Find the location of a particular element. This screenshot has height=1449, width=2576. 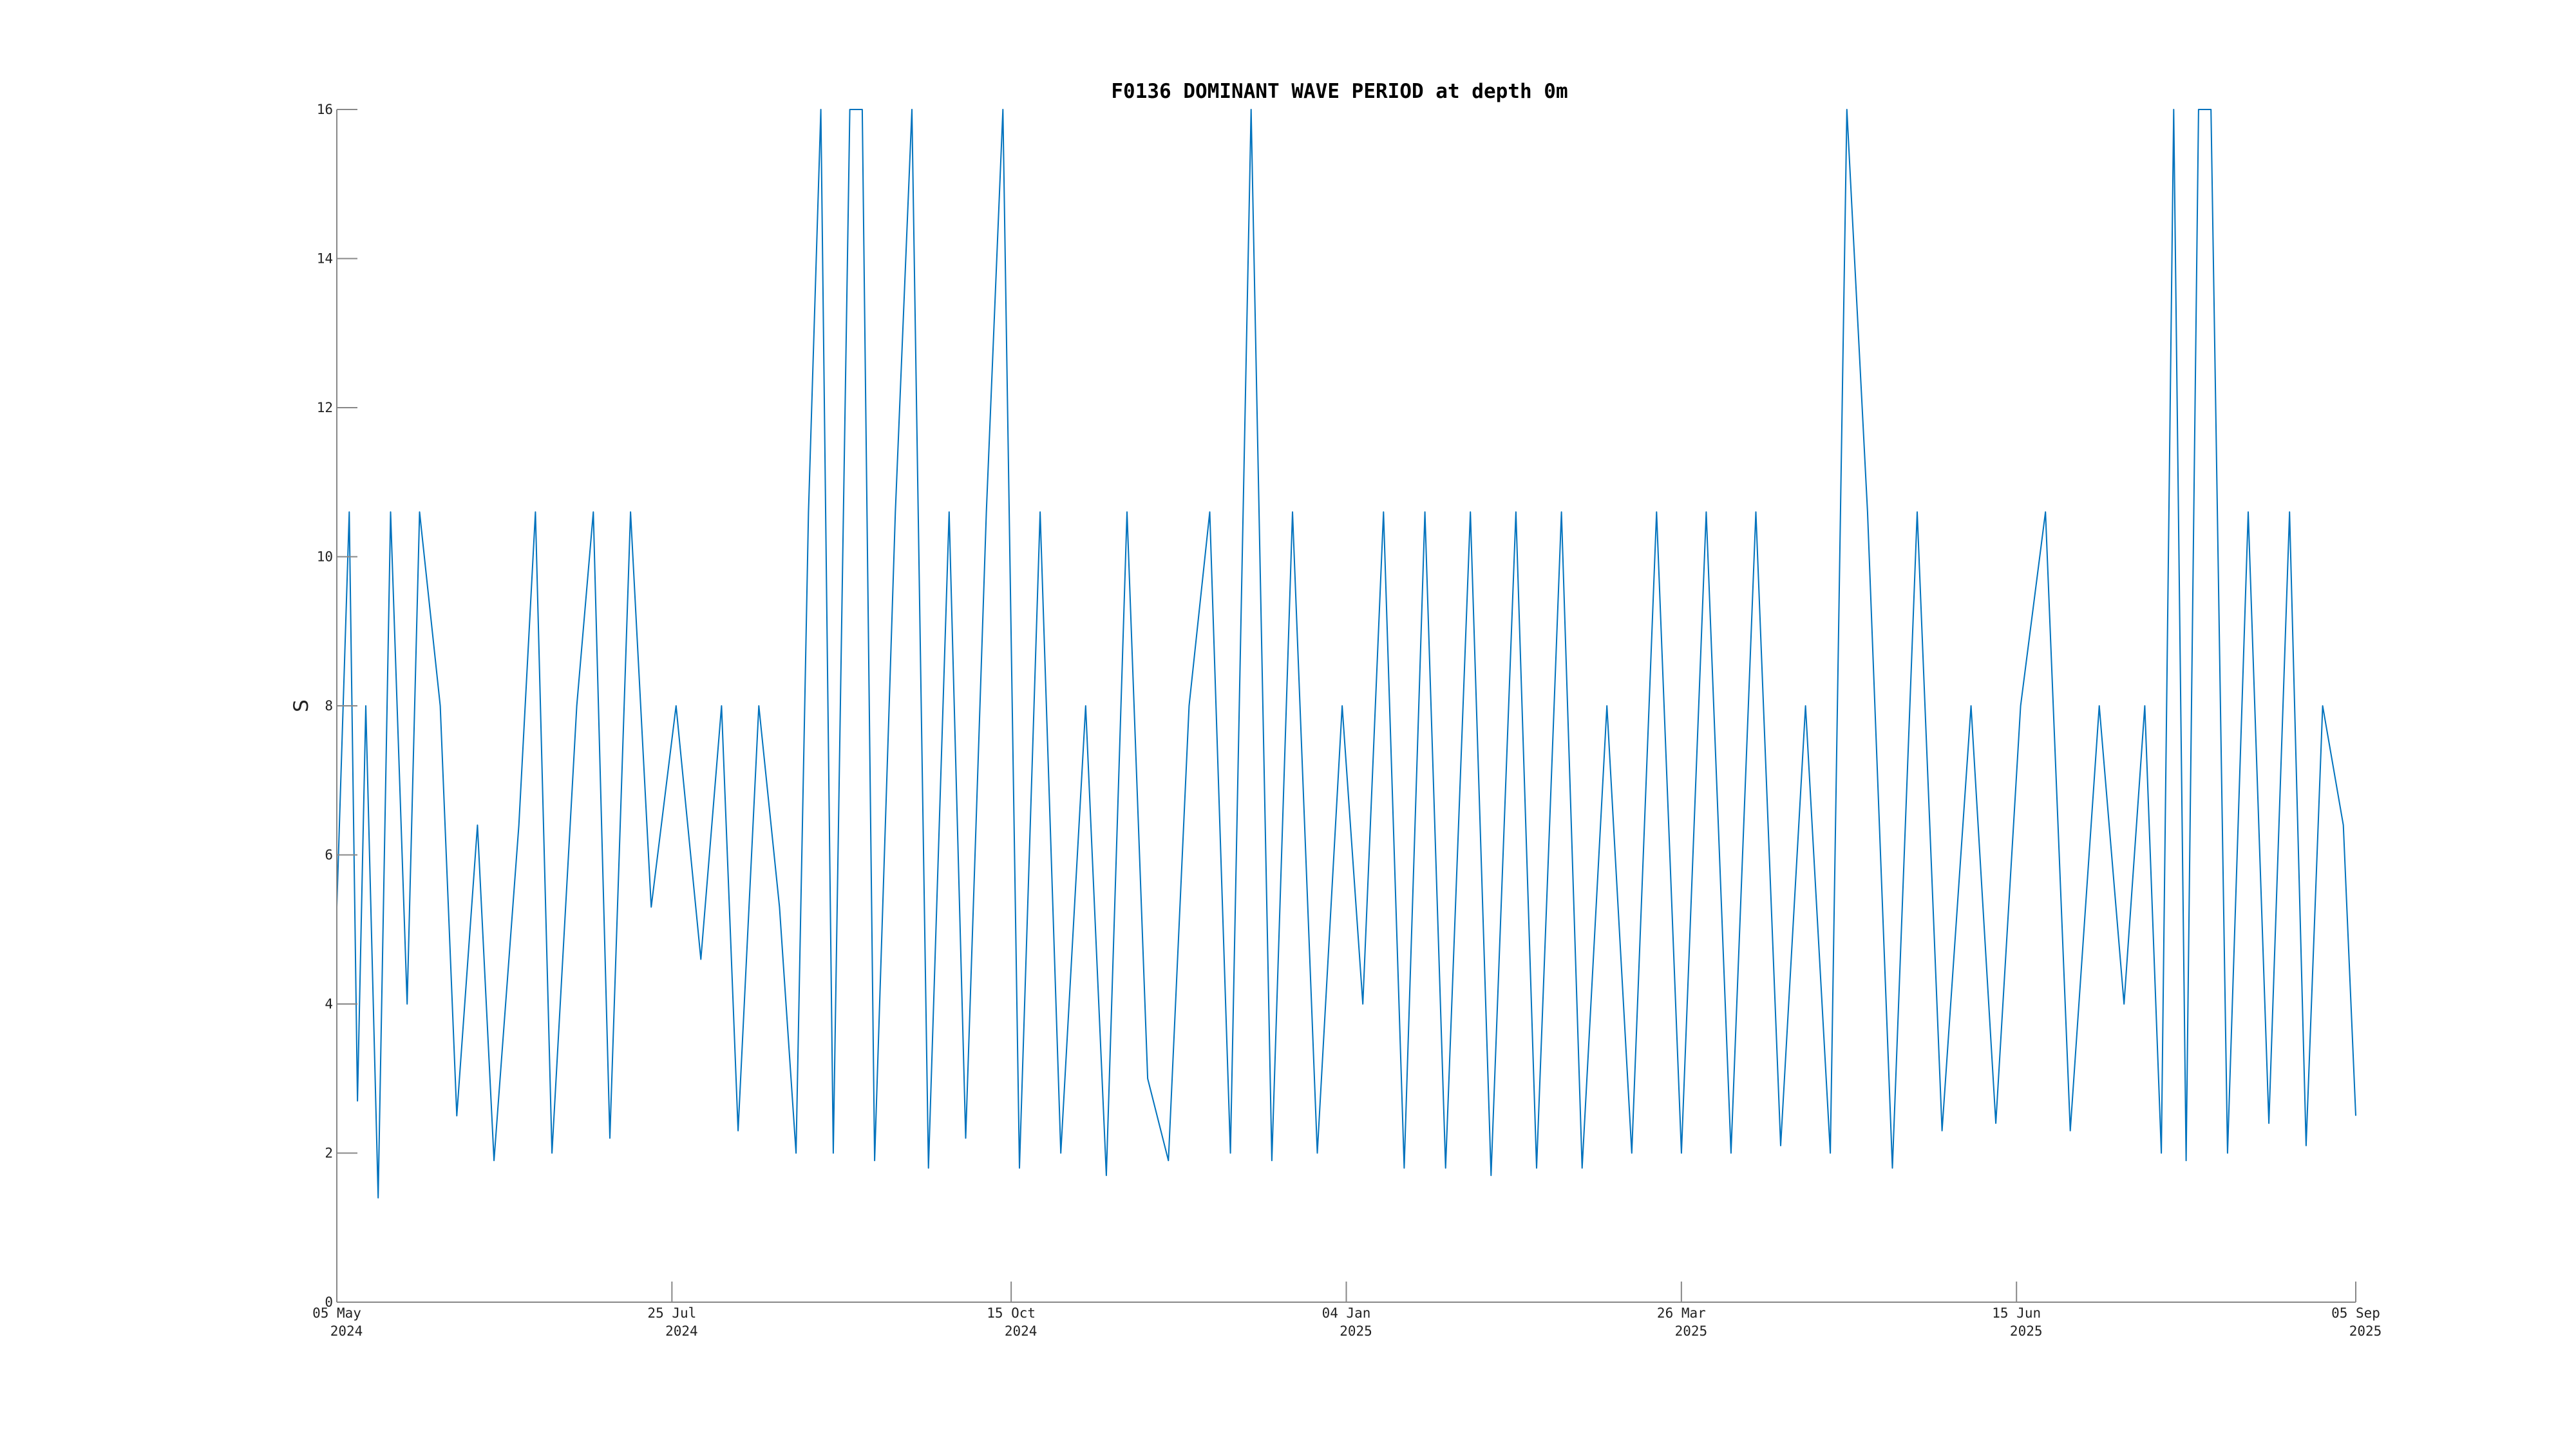

y-tick-label: 4 is located at coordinates (329, 1004).